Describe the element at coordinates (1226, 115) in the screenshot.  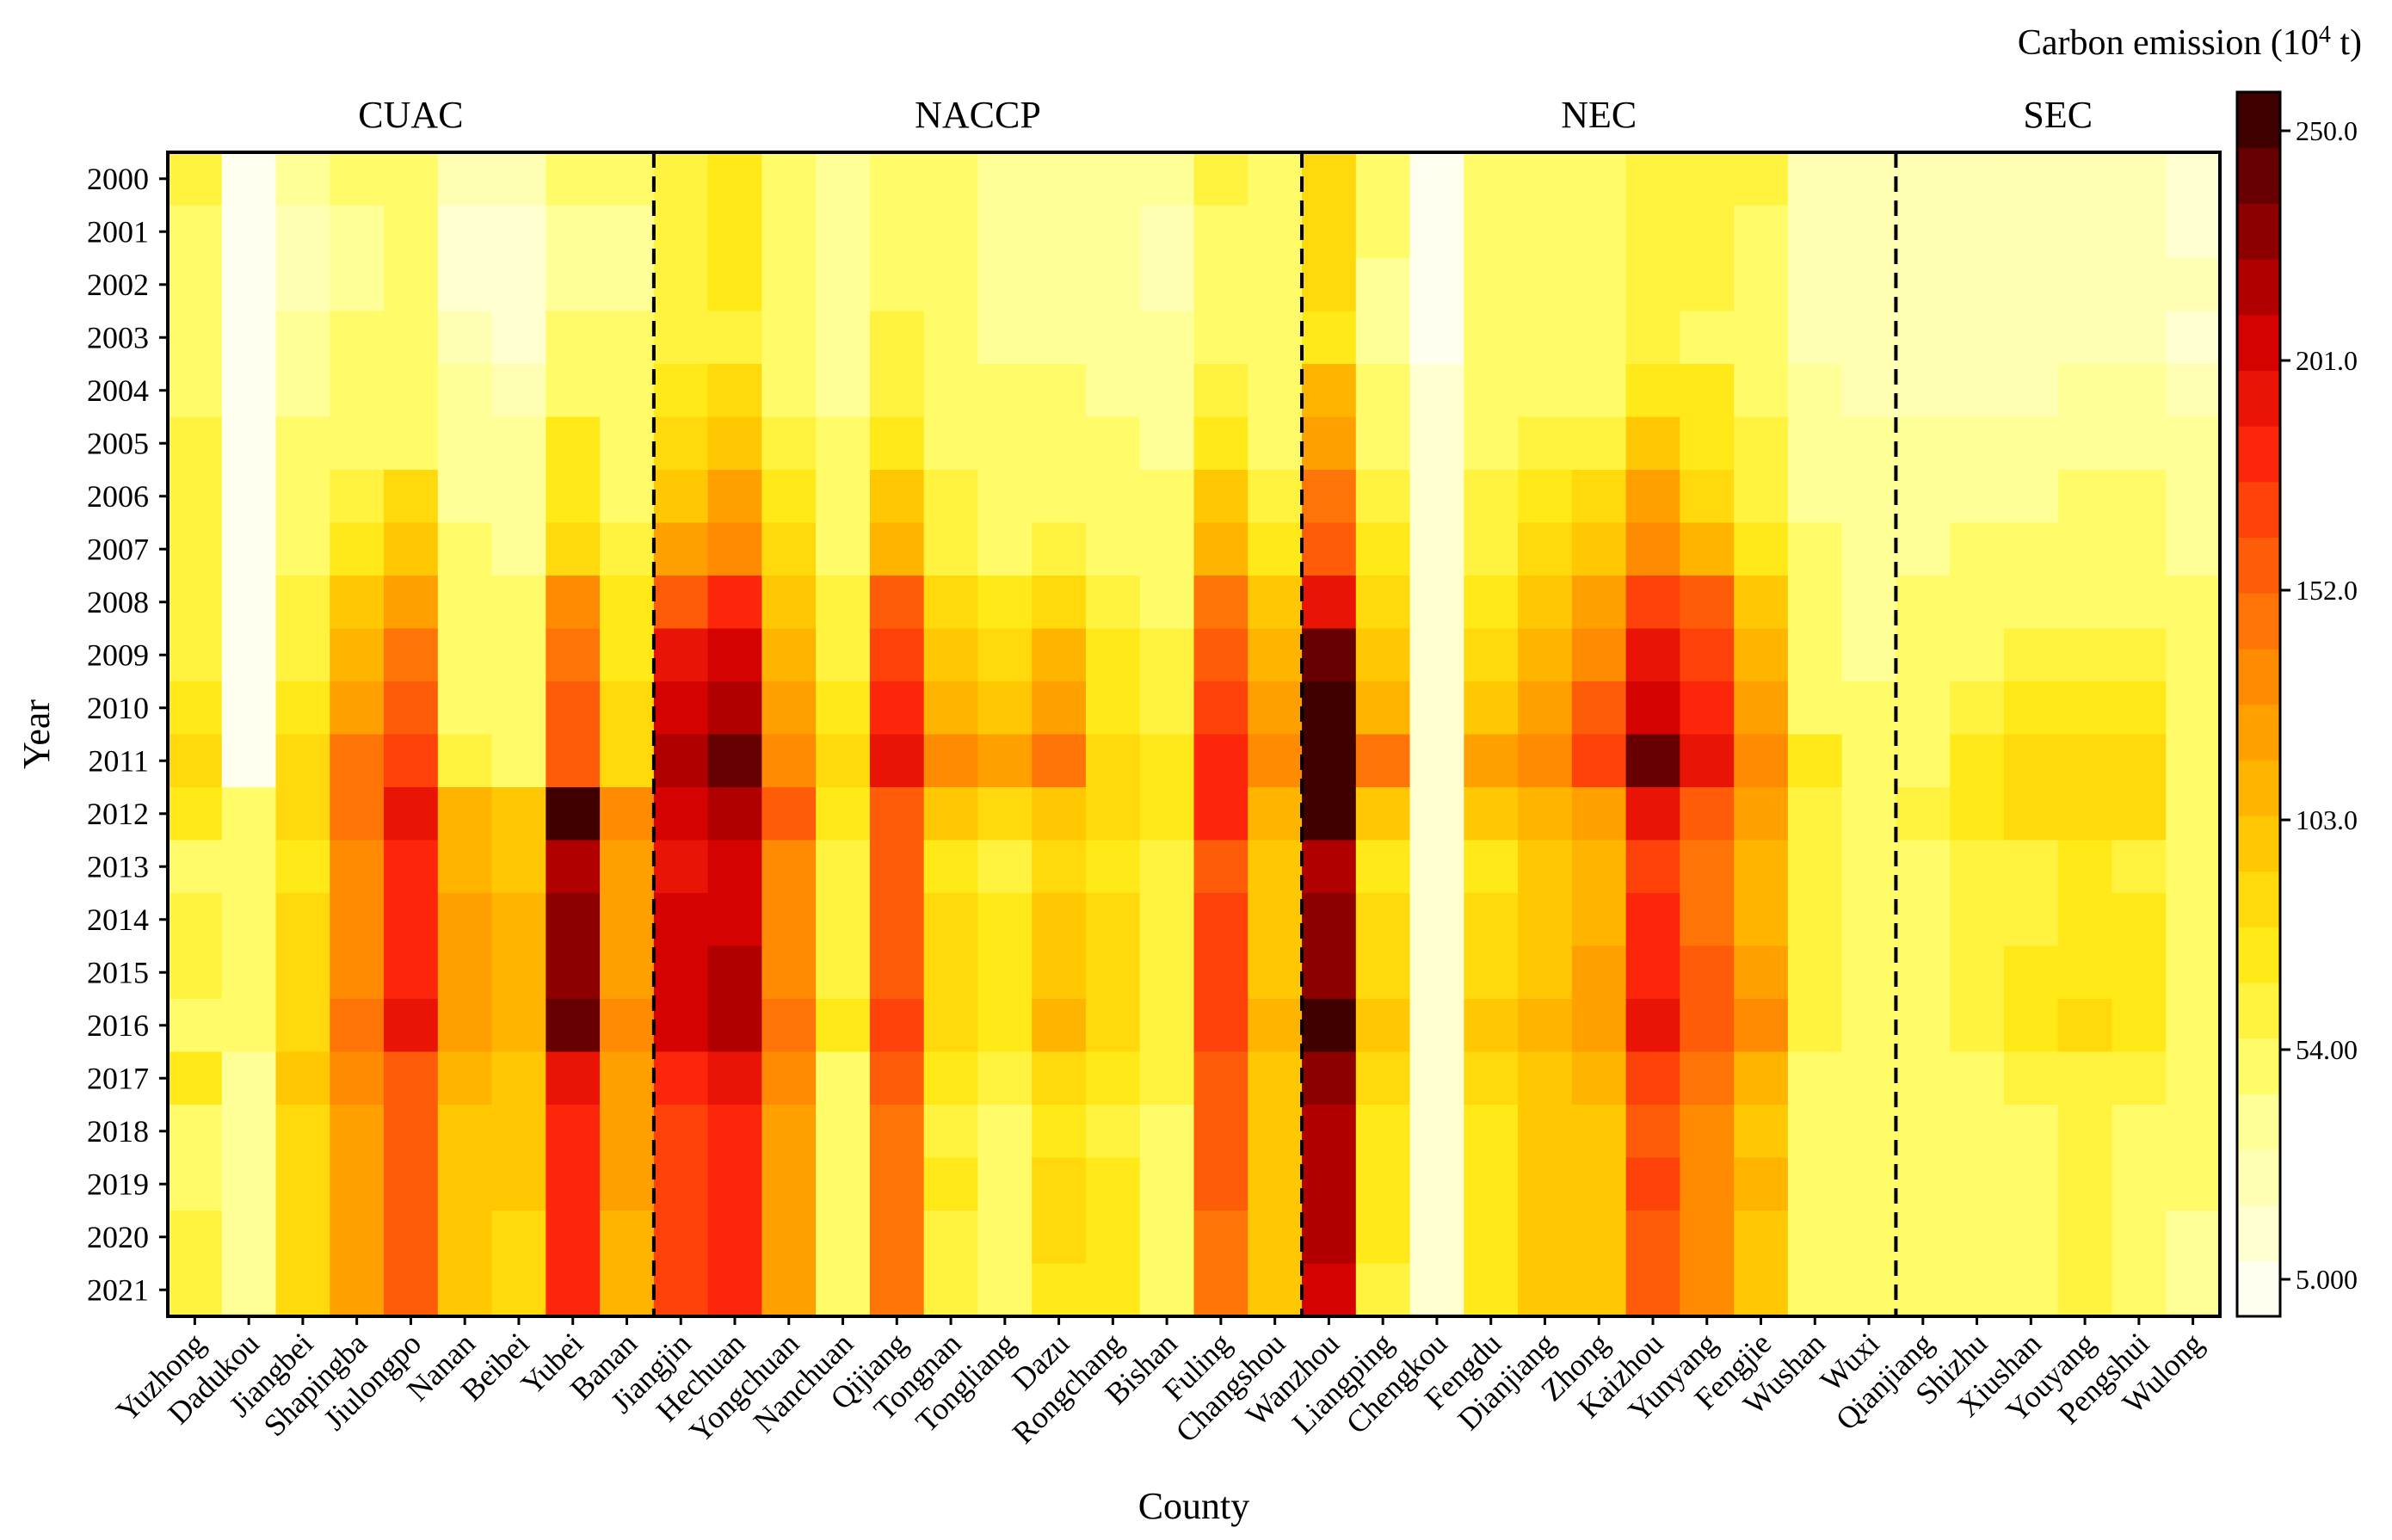
I see `region-labels: CUAC NACCP NEC SEC` at that location.